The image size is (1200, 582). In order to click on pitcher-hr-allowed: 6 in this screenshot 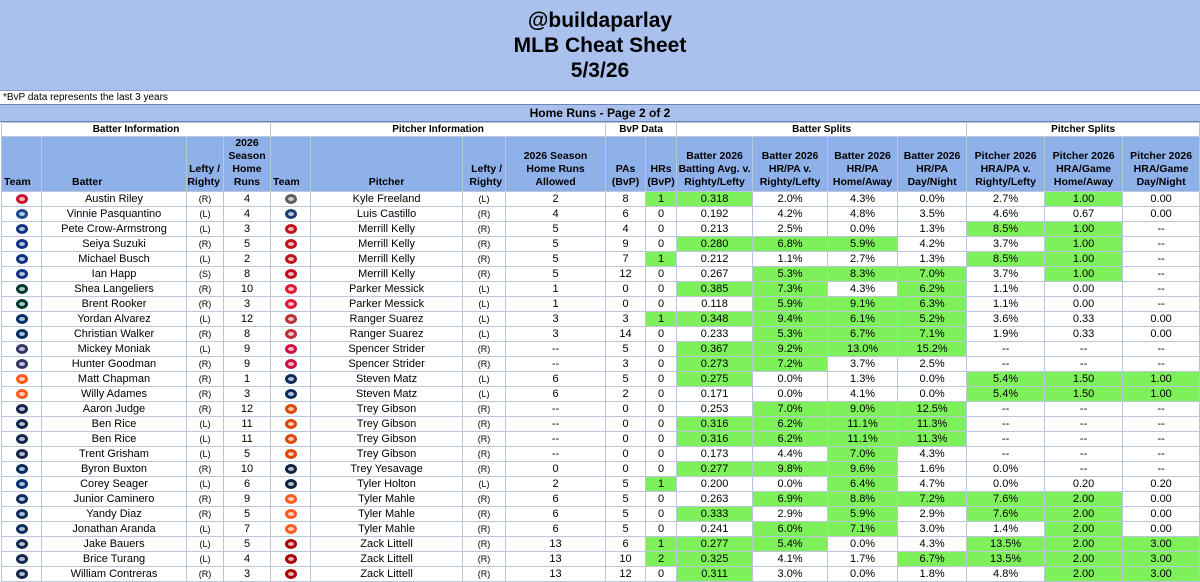, I will do `click(556, 514)`.